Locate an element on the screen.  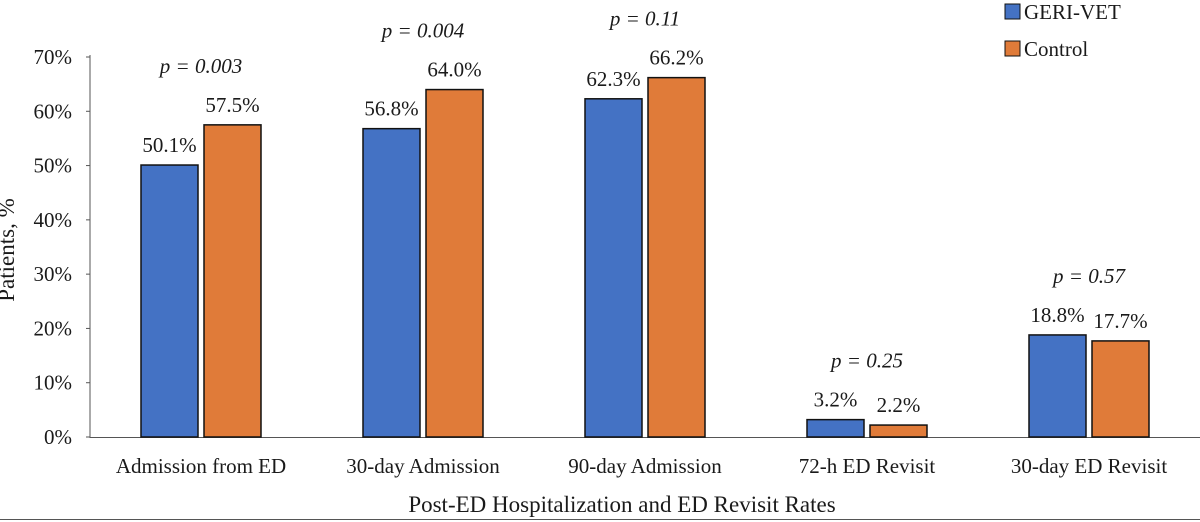
category-label-30-day-ed-revisit: 30-day ED Revisit is located at coordinates (1089, 466).